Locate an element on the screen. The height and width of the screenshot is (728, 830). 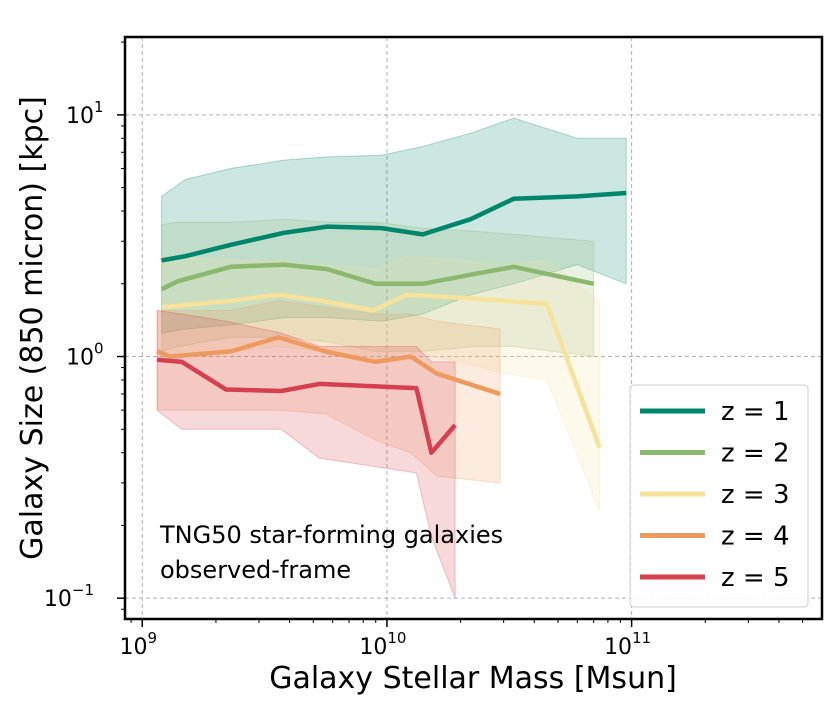
x-tick-exponent: 11 is located at coordinates (641, 638).